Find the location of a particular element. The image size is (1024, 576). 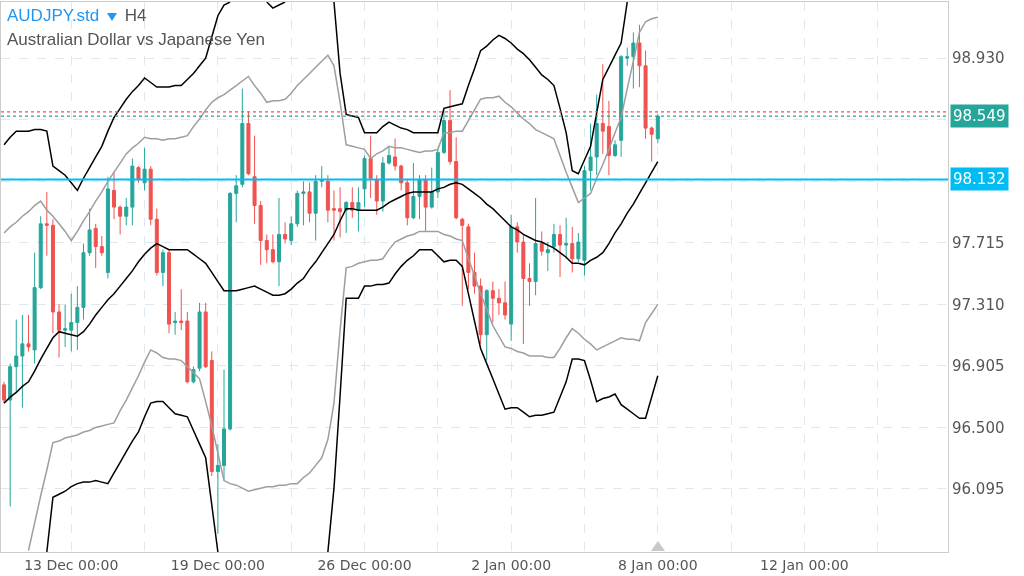

x-tick-label: 26 Dec 00:00 is located at coordinates (364, 564).